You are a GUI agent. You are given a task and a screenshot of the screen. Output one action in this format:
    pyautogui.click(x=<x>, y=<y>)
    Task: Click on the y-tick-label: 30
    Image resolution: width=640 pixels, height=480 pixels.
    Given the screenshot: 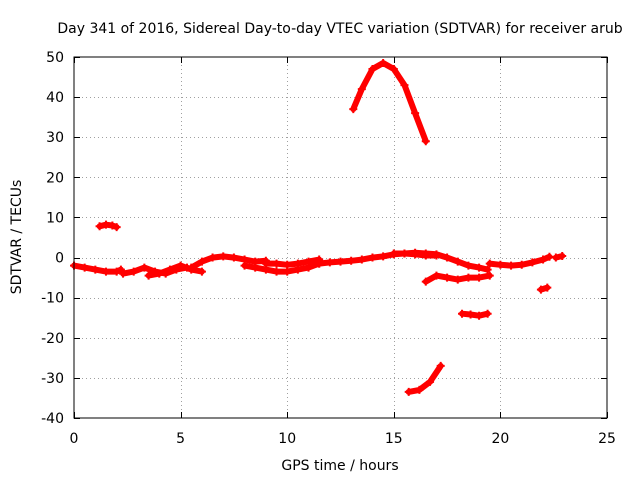 What is the action you would take?
    pyautogui.click(x=55, y=138)
    